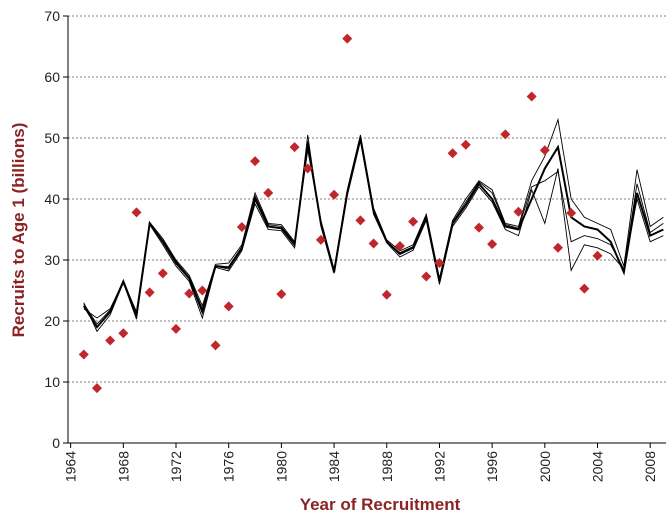 This screenshot has height=519, width=666. What do you see at coordinates (492, 466) in the screenshot?
I see `x-tick-label: 1996` at bounding box center [492, 466].